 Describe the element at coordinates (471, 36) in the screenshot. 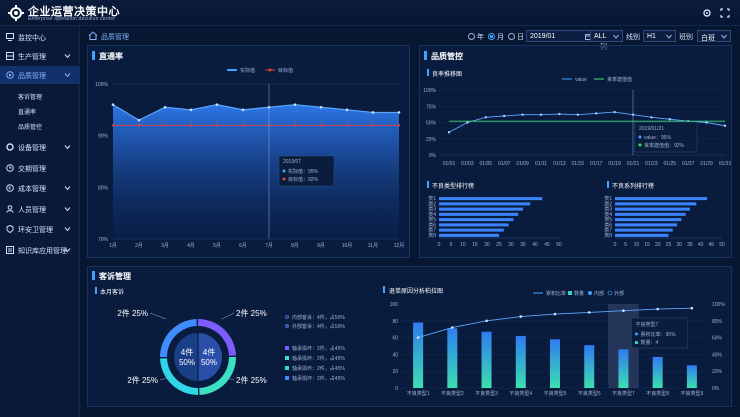

I see `radio-year` at that location.